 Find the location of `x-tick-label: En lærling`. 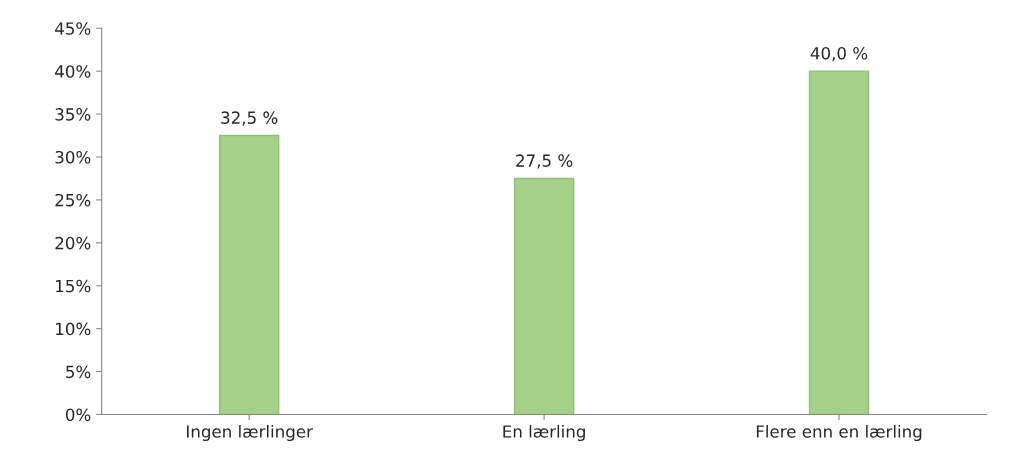

x-tick-label: En lærling is located at coordinates (544, 433).